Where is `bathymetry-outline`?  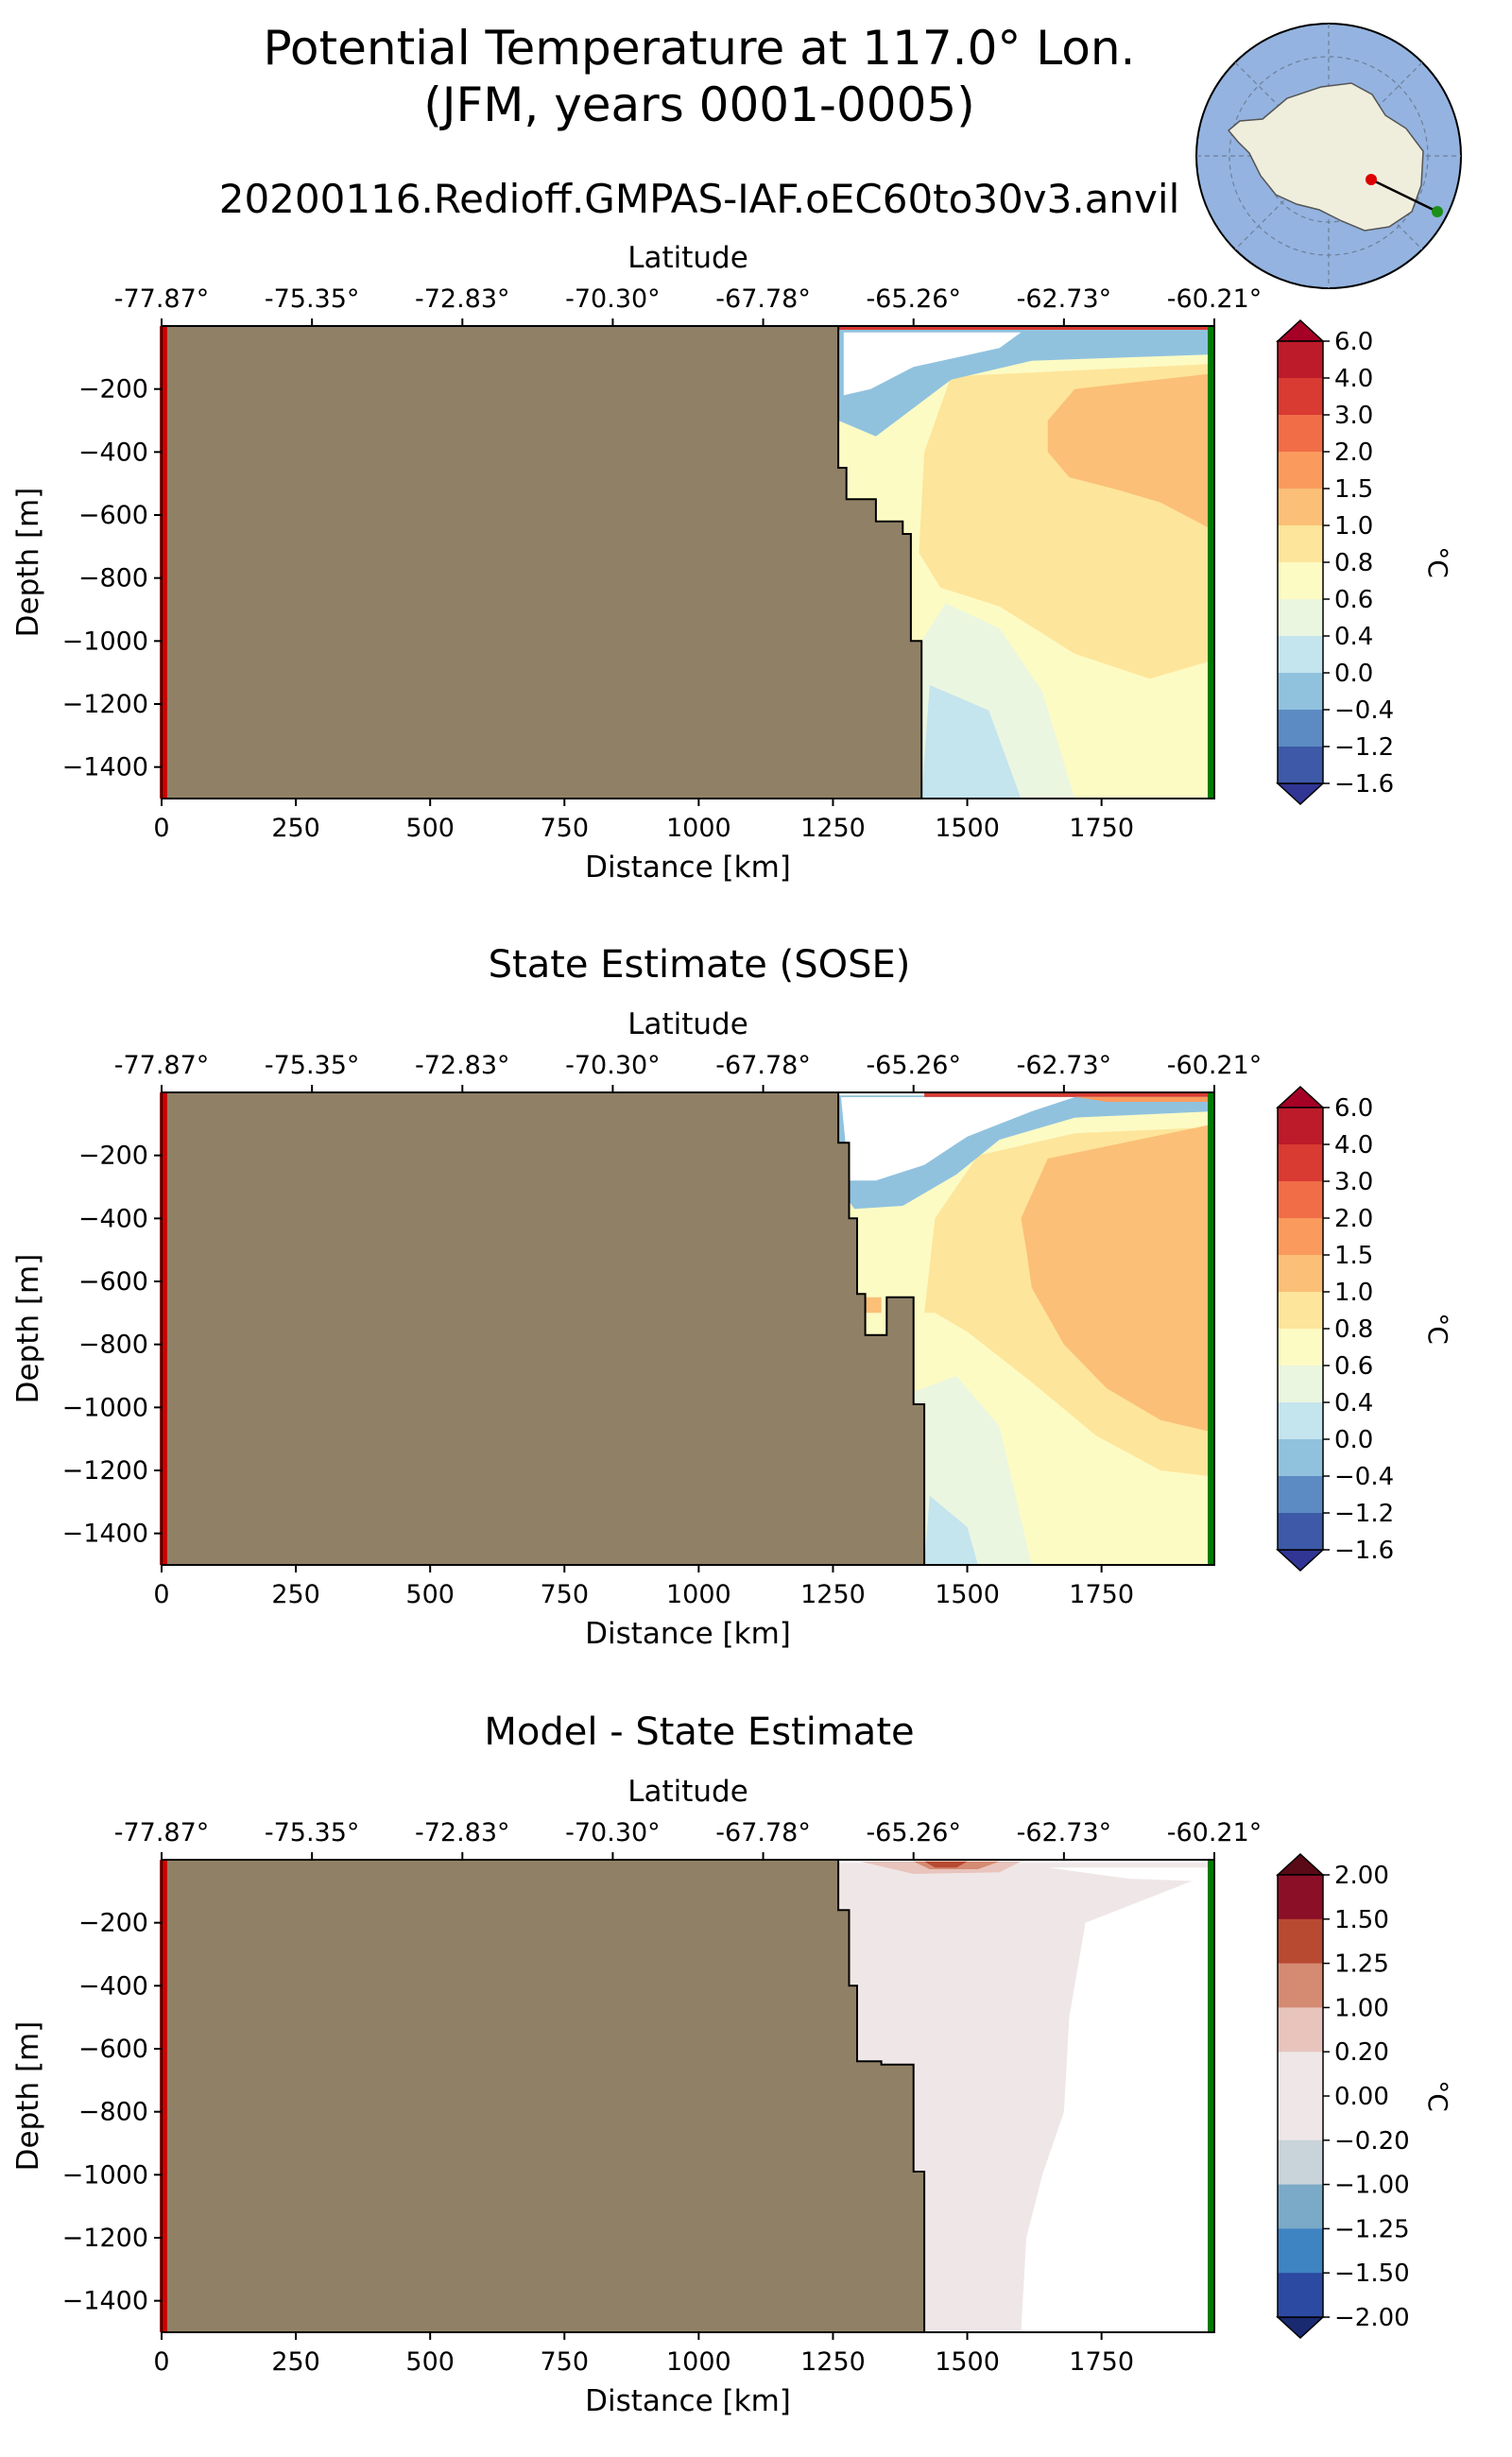 bathymetry-outline is located at coordinates (881, 1328).